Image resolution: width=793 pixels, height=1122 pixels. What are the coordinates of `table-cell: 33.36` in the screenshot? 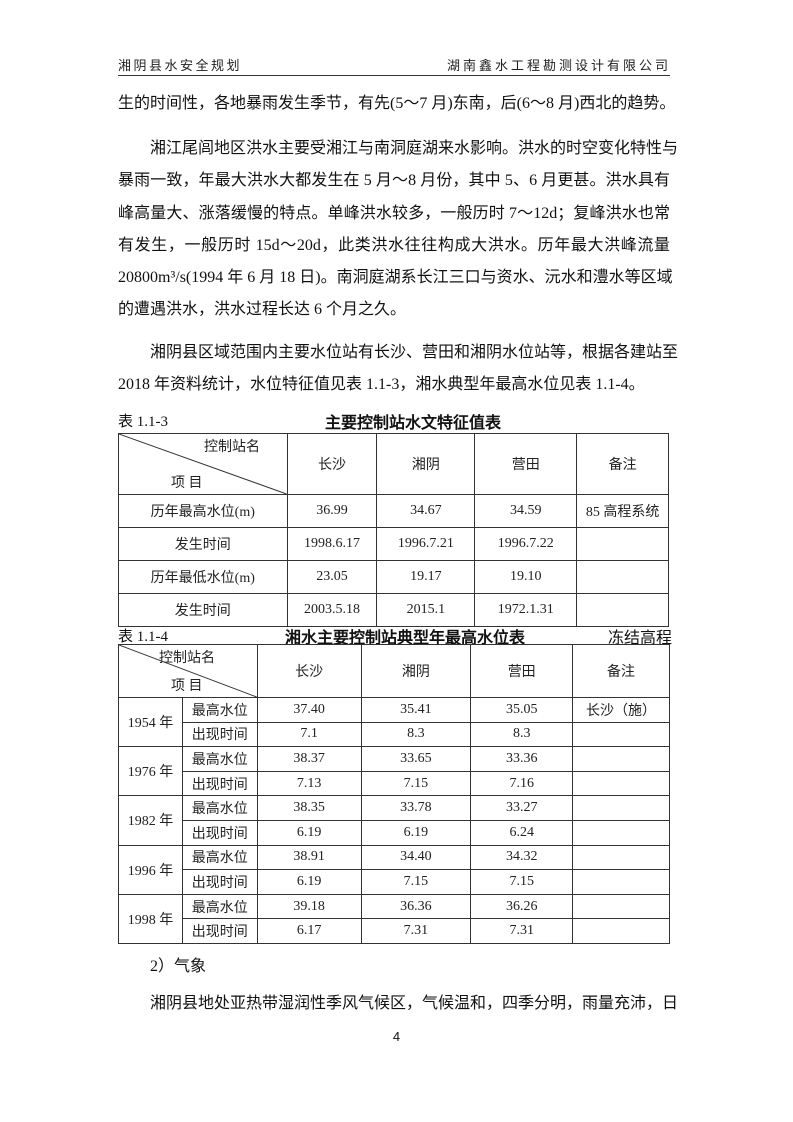 It's located at (522, 759).